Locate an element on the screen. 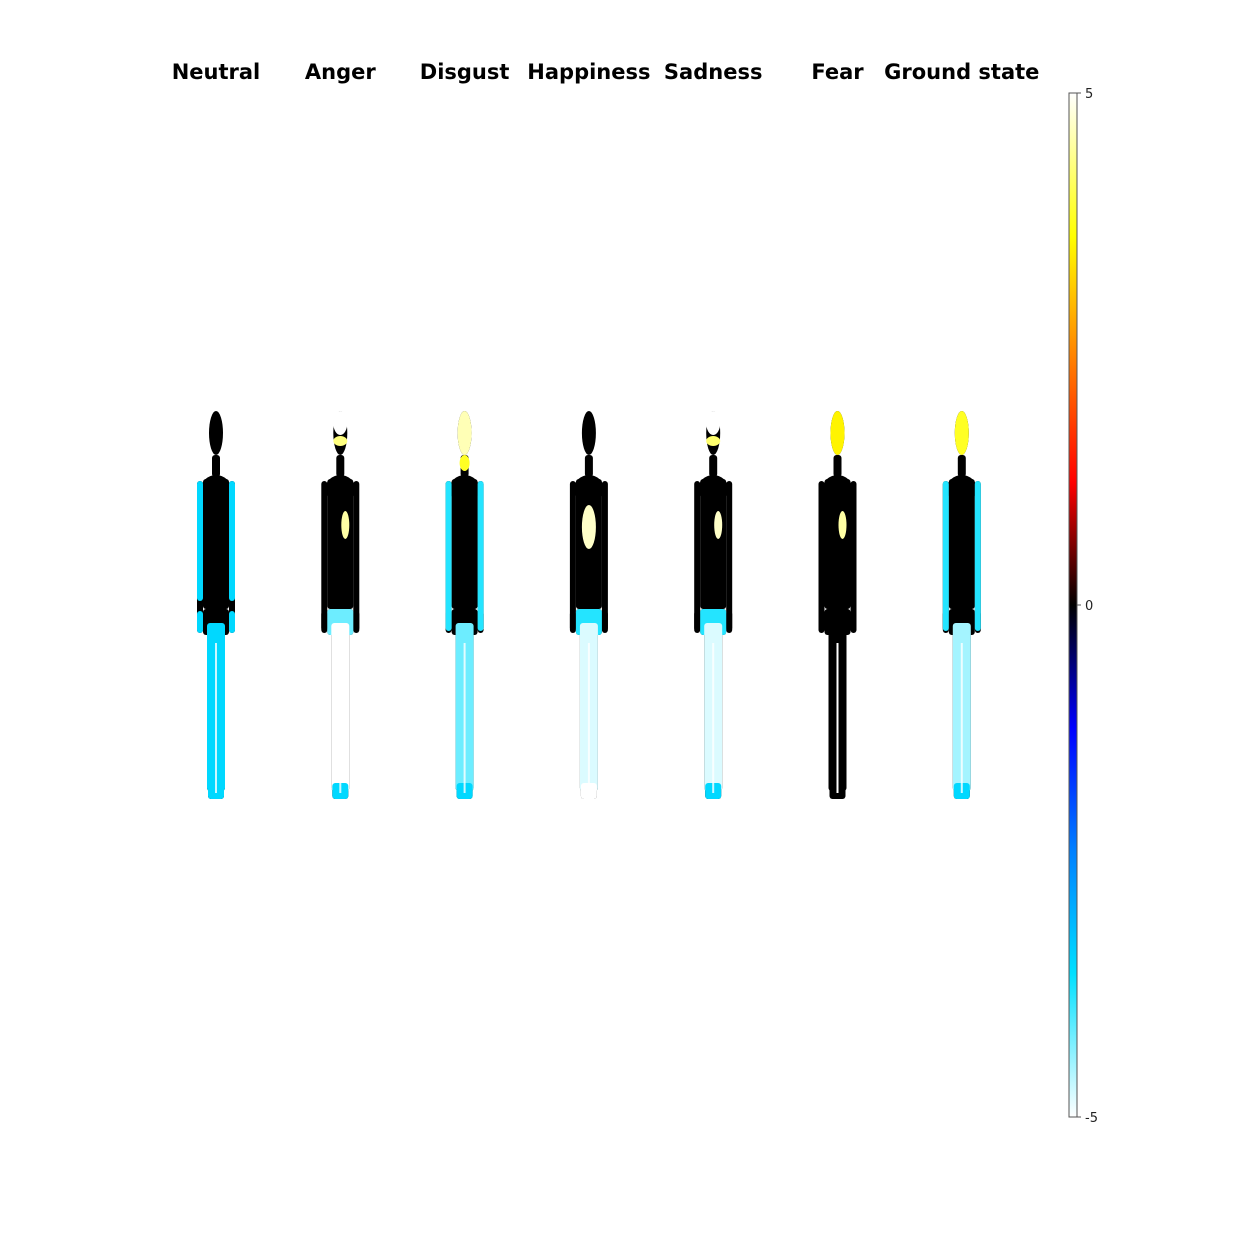 The image size is (1247, 1255). colorbar-tick-label: 5 is located at coordinates (1089, 94).